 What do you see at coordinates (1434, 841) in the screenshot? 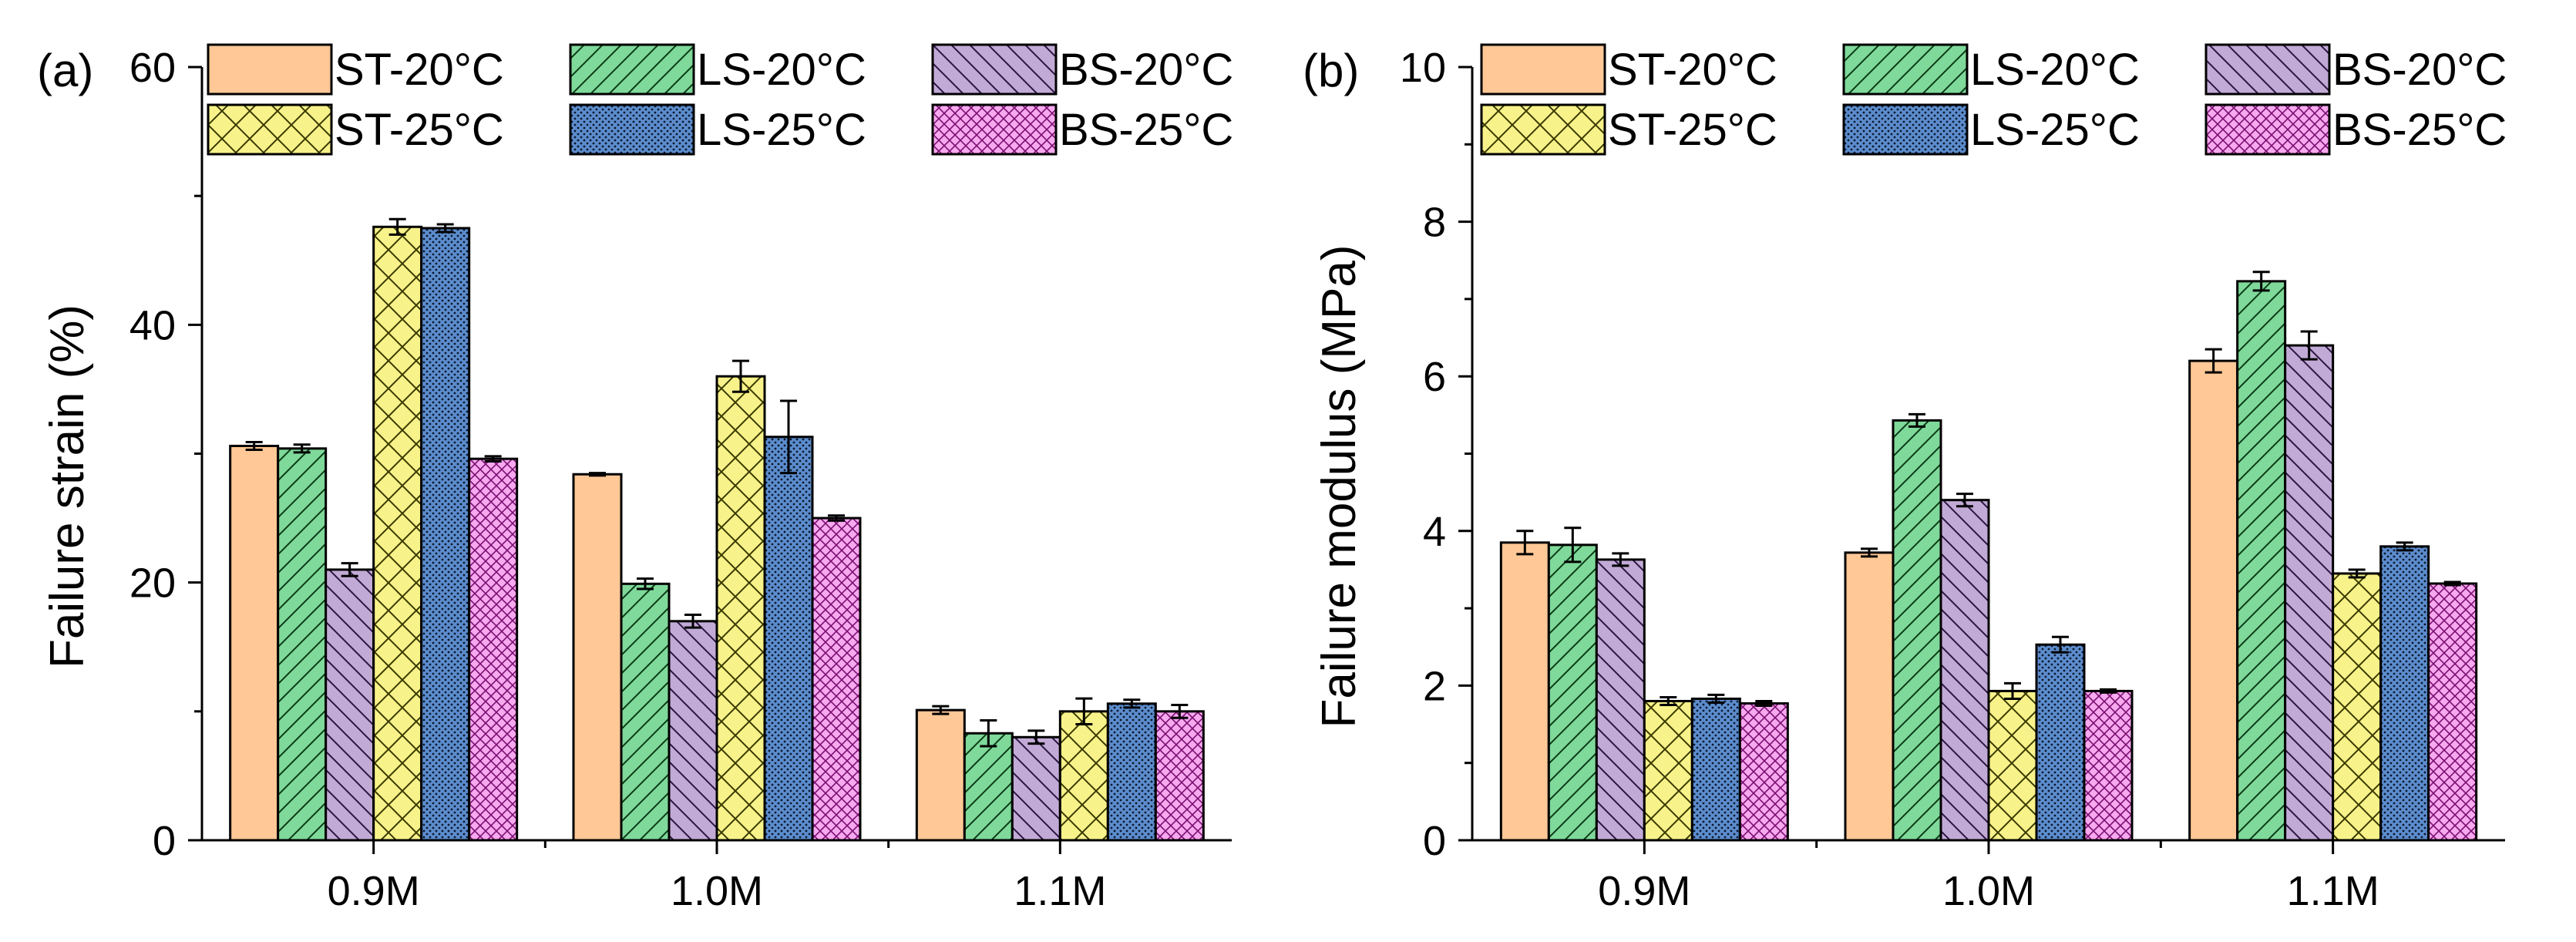
I see `y-tick-label-b: 0` at bounding box center [1434, 841].